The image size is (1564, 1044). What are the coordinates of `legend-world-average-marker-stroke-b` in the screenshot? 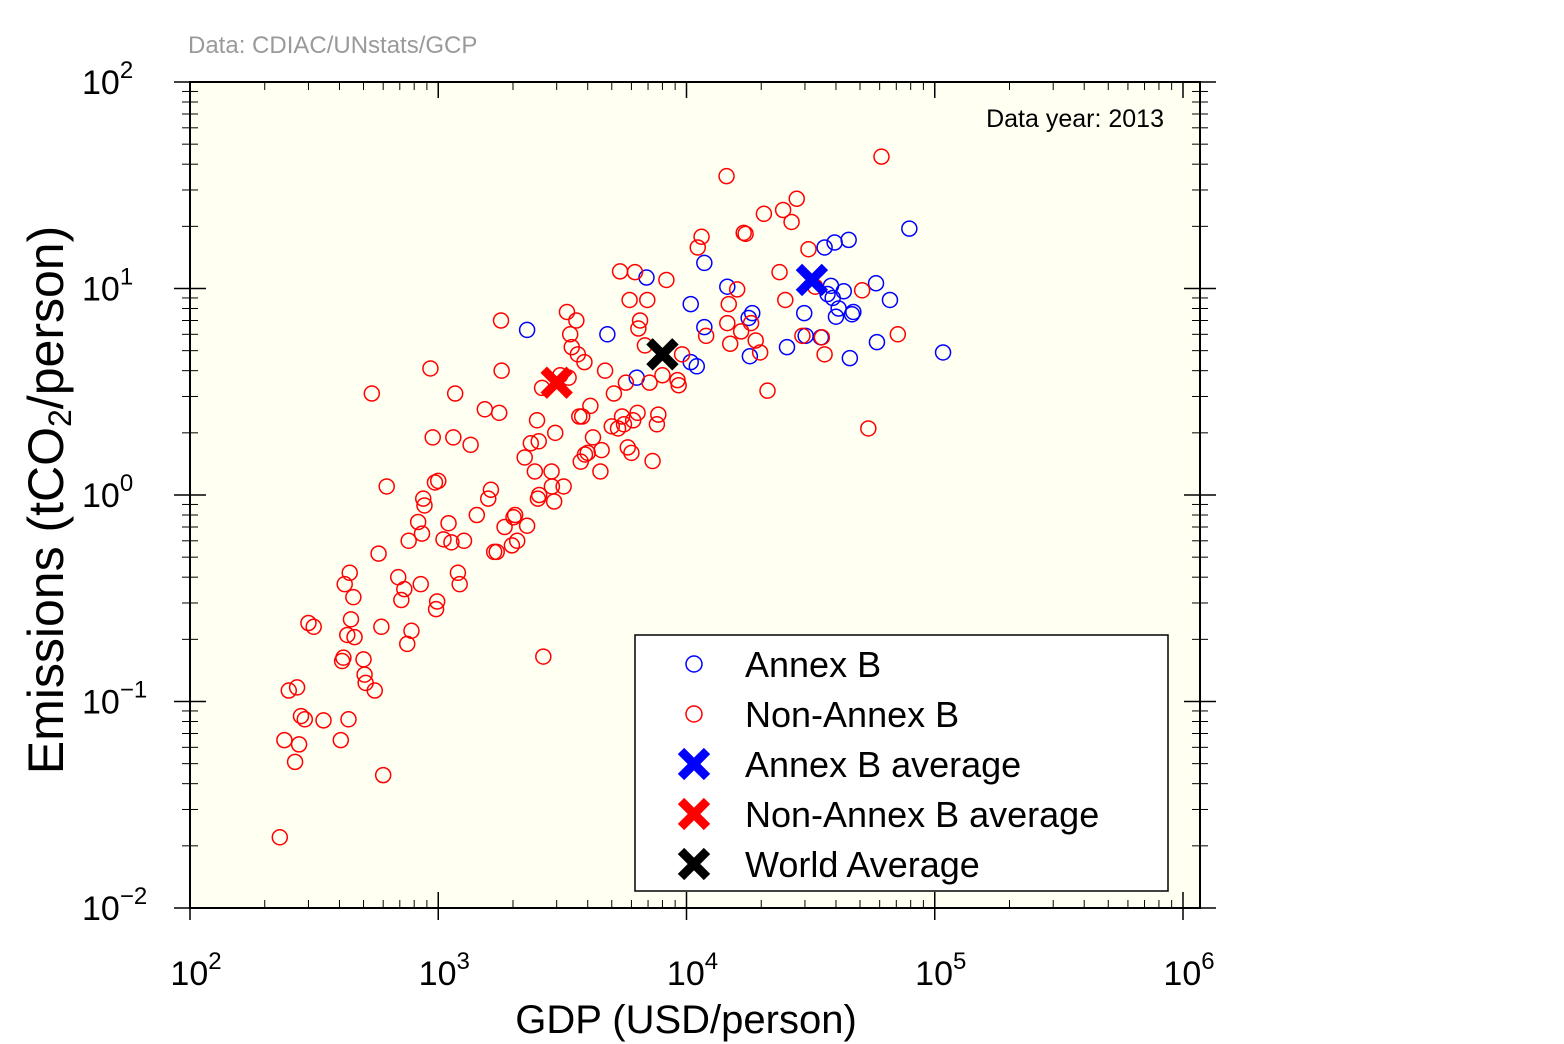 It's located at (694, 864).